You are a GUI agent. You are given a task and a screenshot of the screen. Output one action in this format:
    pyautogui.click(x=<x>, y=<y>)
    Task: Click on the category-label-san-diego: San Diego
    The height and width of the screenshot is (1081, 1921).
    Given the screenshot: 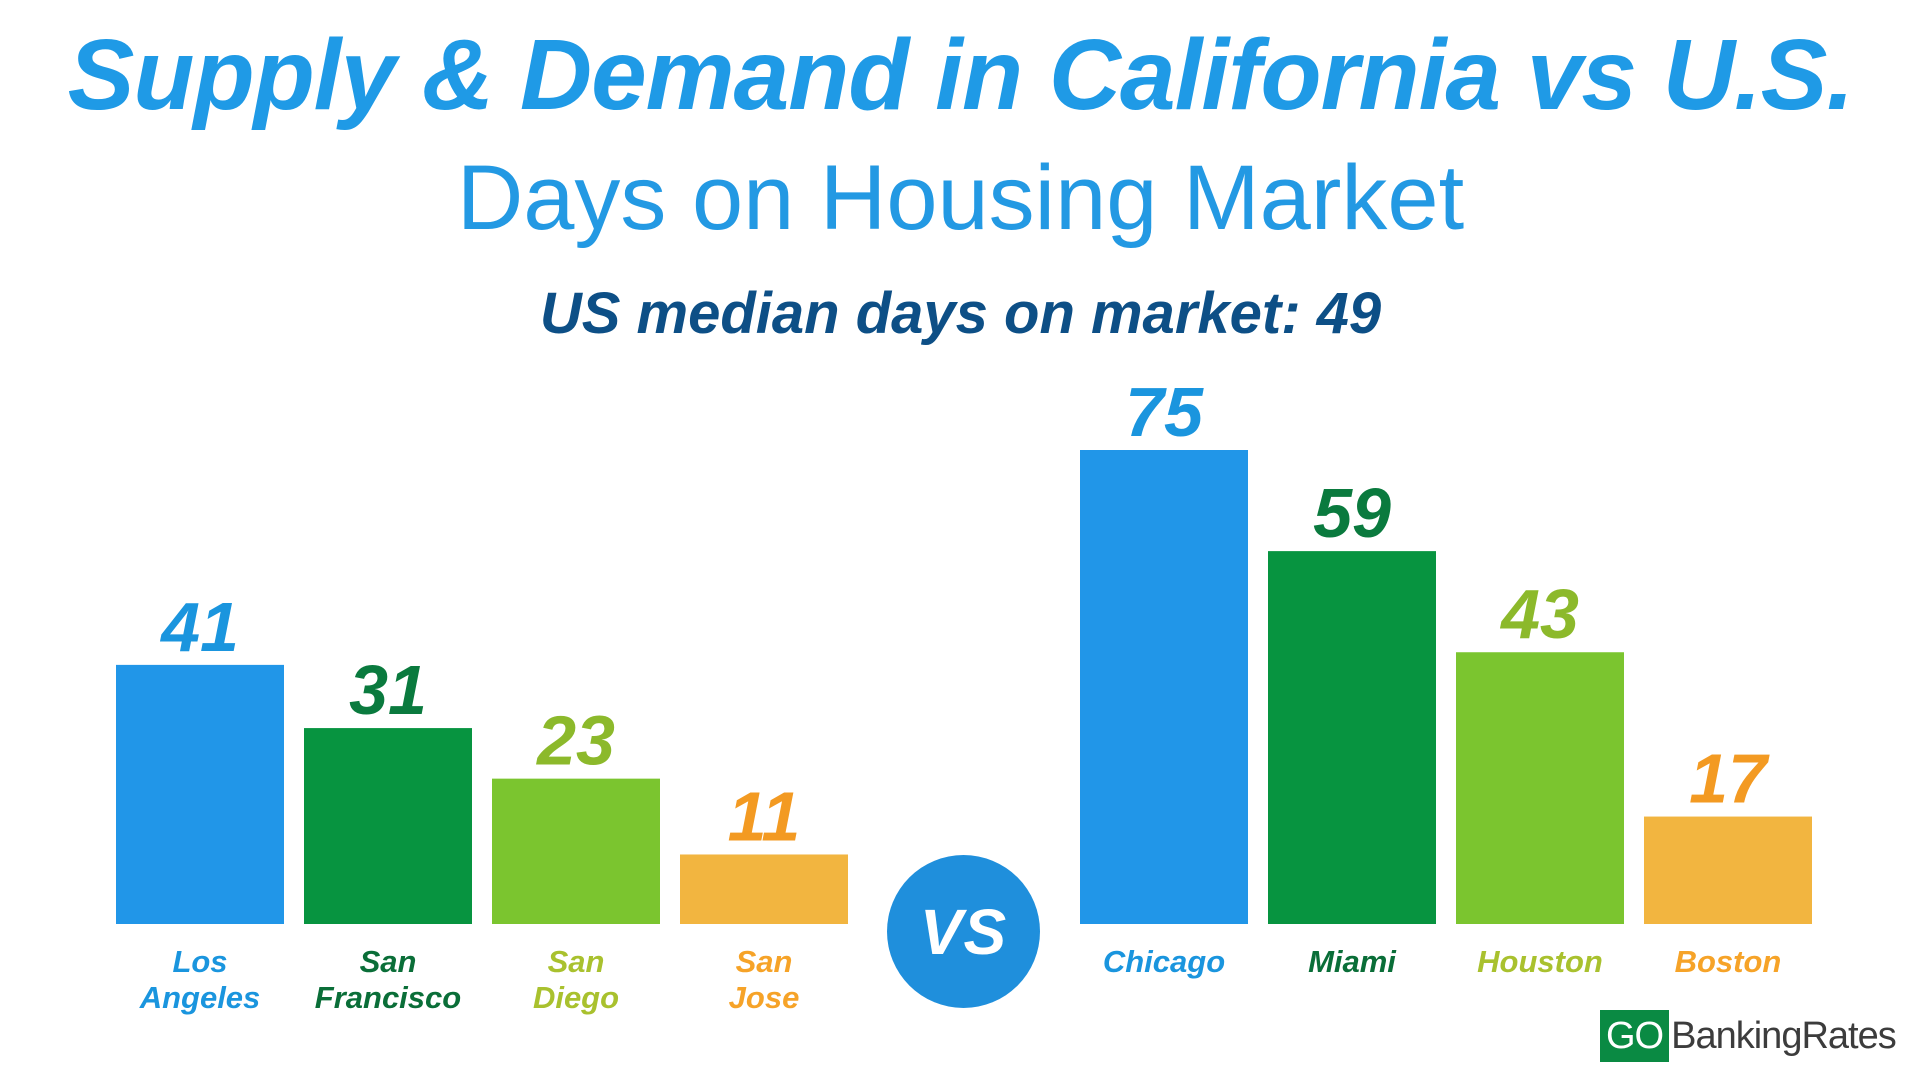 What is the action you would take?
    pyautogui.click(x=576, y=979)
    